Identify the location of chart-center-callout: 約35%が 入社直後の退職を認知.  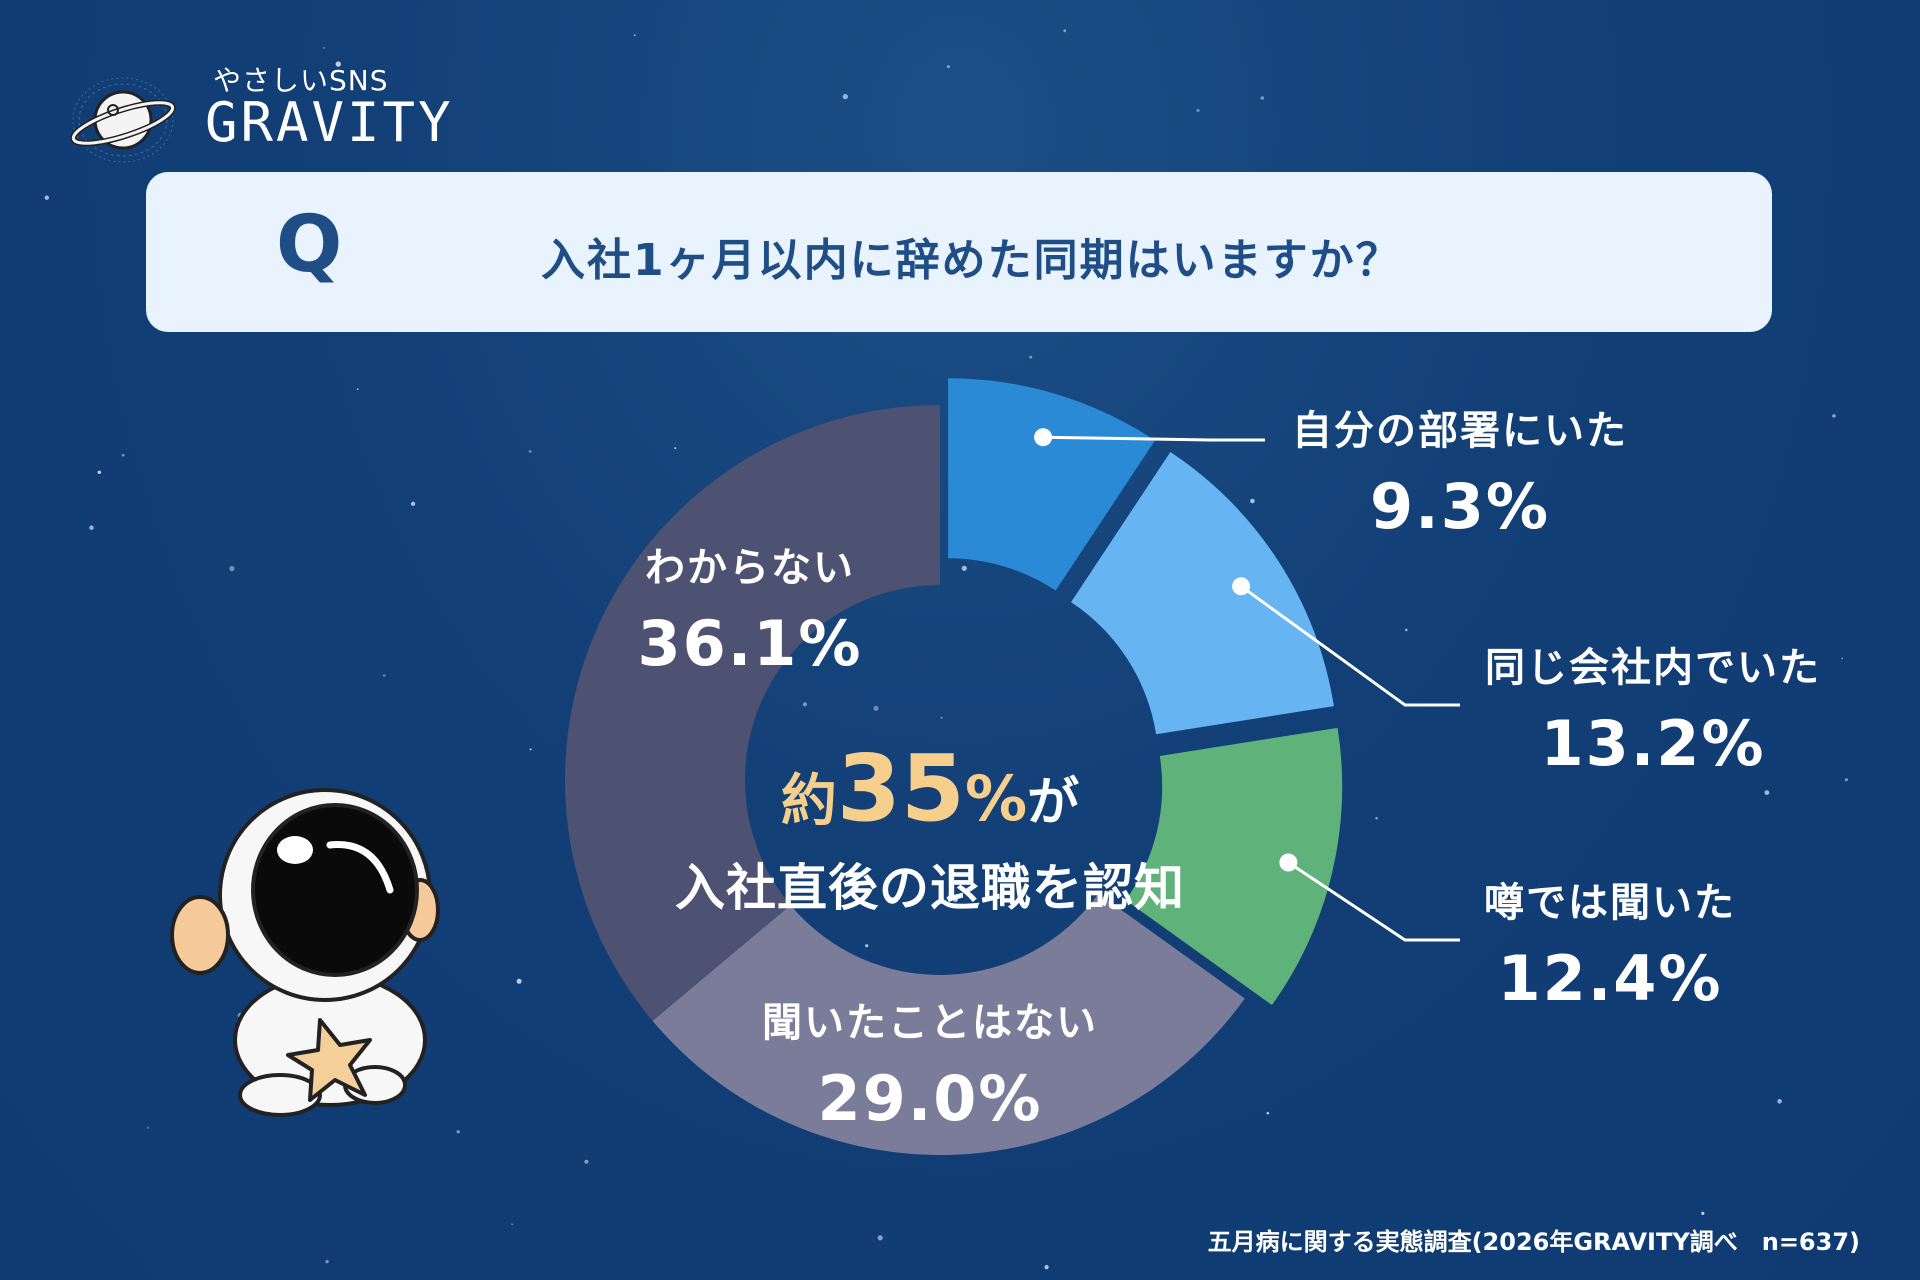
(930, 827).